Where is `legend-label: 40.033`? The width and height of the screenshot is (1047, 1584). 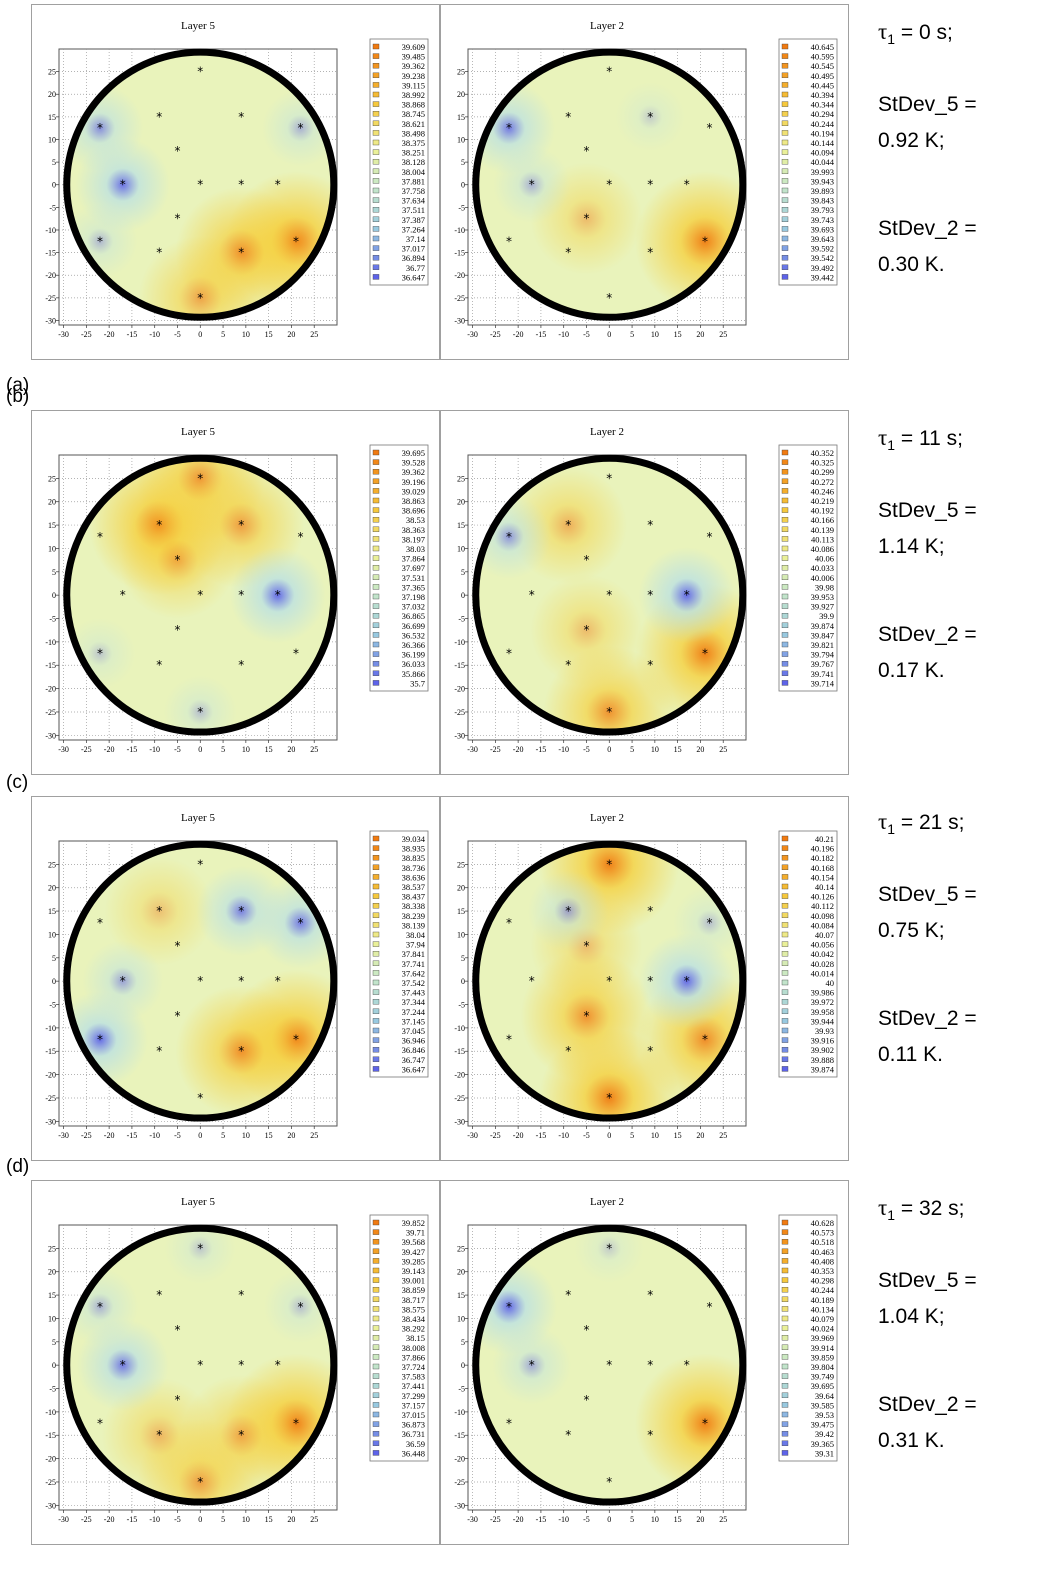 legend-label: 40.033 is located at coordinates (822, 568).